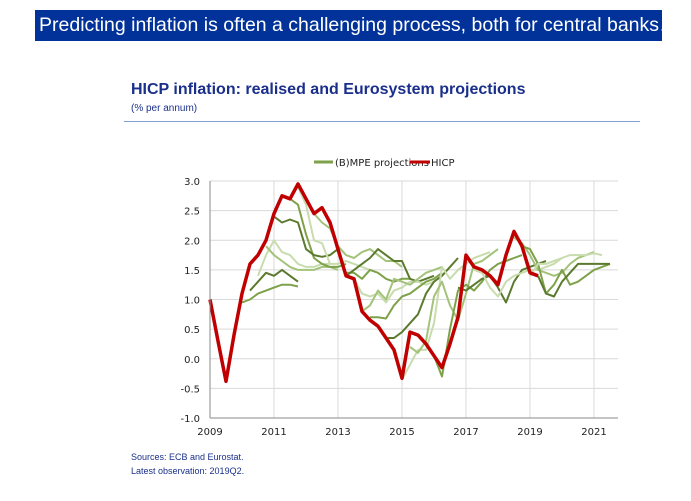 The width and height of the screenshot is (691, 501). I want to click on y-tick-label: 3.0, so click(192, 182).